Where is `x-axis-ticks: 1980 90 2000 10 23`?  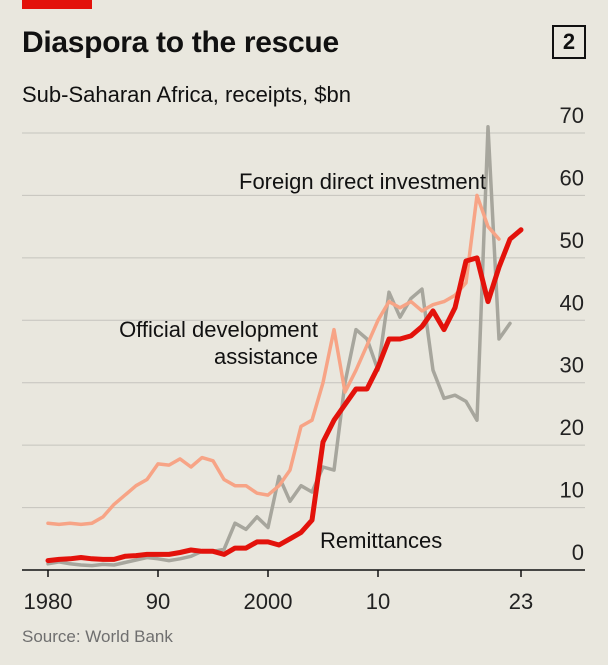
x-axis-ticks: 1980 90 2000 10 23 is located at coordinates (278, 592).